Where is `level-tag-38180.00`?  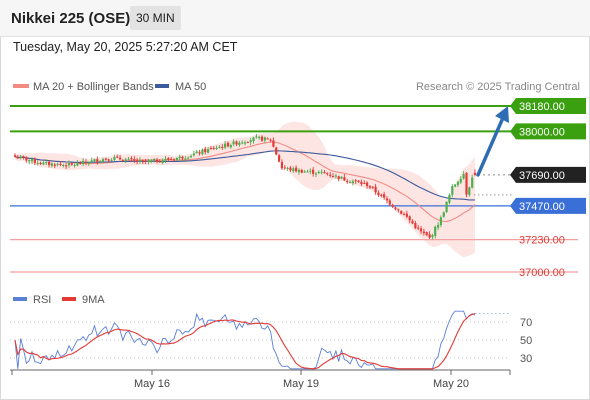
level-tag-38180.00 is located at coordinates (548, 106).